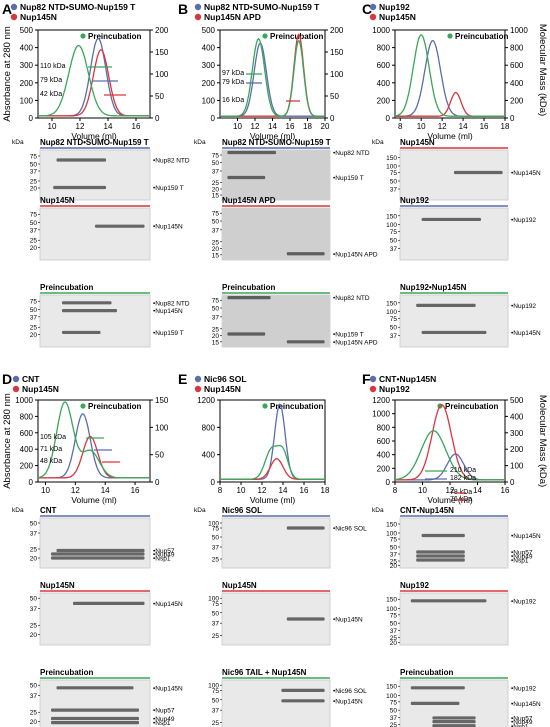 This screenshot has height=727, width=550. Describe the element at coordinates (168, 227) in the screenshot. I see `band-label-A-1-0: •Nup145N` at that location.